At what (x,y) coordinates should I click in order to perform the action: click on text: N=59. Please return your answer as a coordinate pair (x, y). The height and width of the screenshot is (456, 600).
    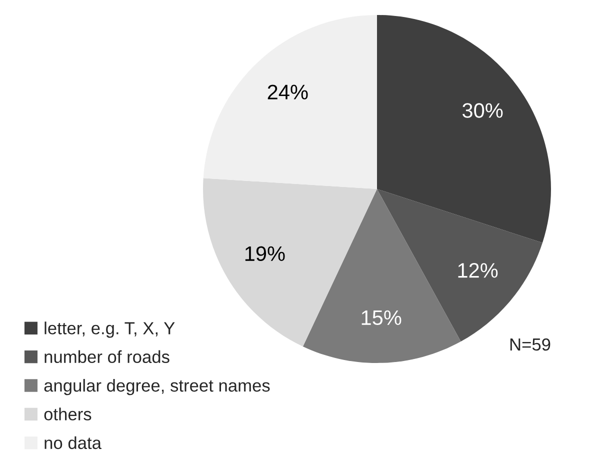
    Looking at the image, I should click on (530, 344).